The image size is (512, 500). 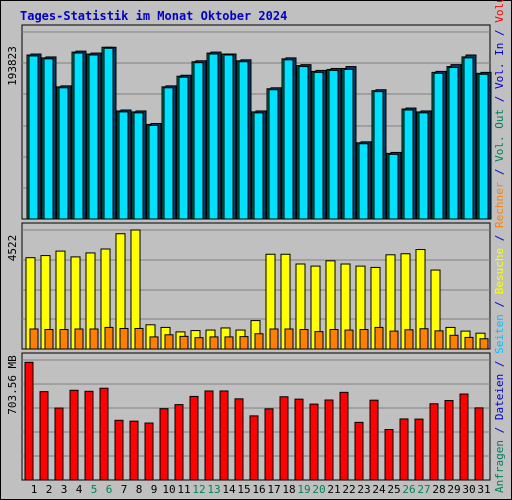 I want to click on x-tick-label: 17, so click(x=273, y=489).